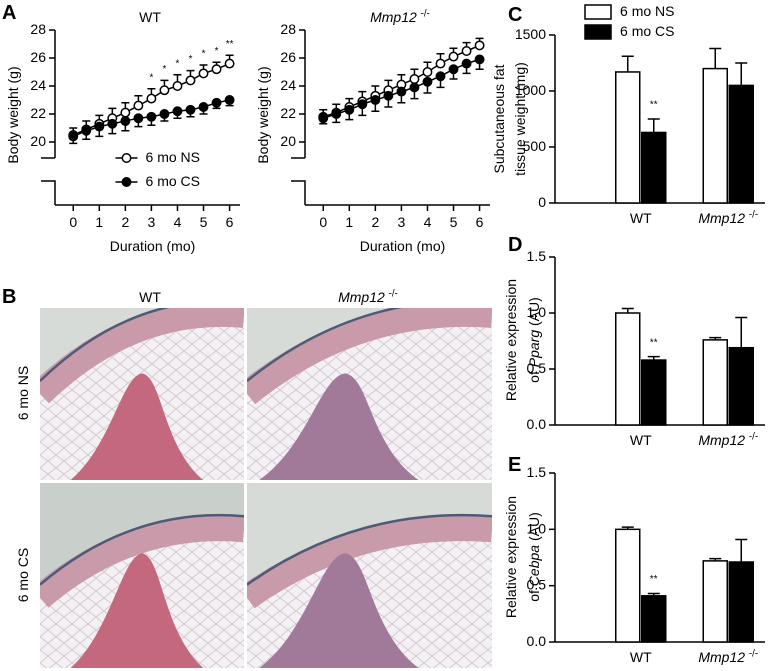 The image size is (768, 671). Describe the element at coordinates (534, 340) in the screenshot. I see `y-axis-label: of Pparg (AU)` at that location.